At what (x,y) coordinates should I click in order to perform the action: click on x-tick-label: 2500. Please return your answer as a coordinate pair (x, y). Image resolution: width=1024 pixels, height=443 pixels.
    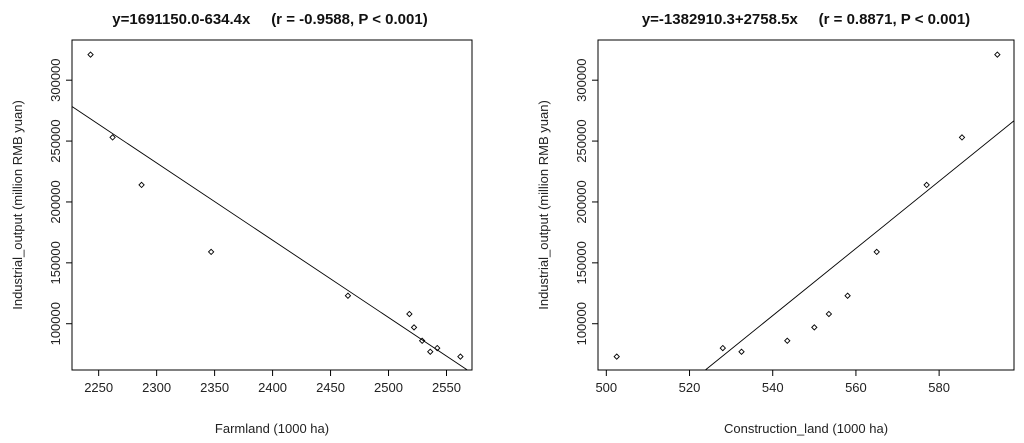
    Looking at the image, I should click on (388, 387).